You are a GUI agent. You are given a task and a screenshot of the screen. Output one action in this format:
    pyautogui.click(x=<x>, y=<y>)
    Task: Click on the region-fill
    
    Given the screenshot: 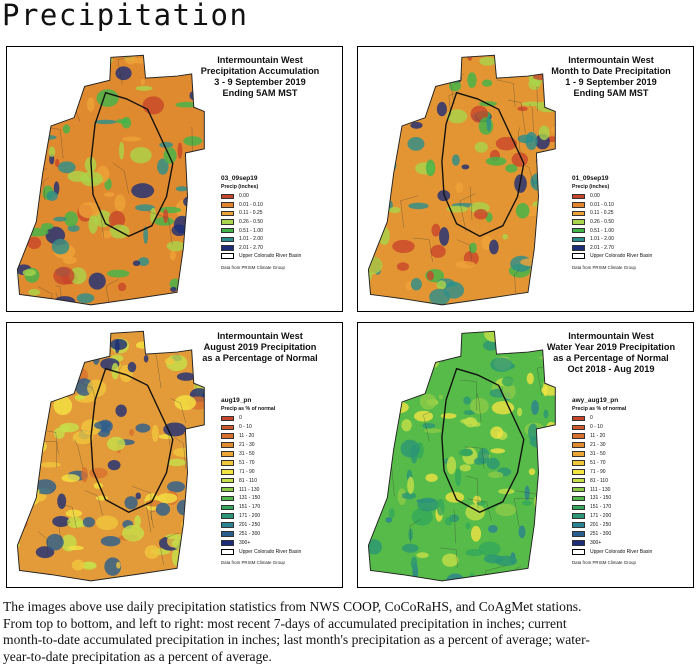 What is the action you would take?
    pyautogui.click(x=462, y=456)
    